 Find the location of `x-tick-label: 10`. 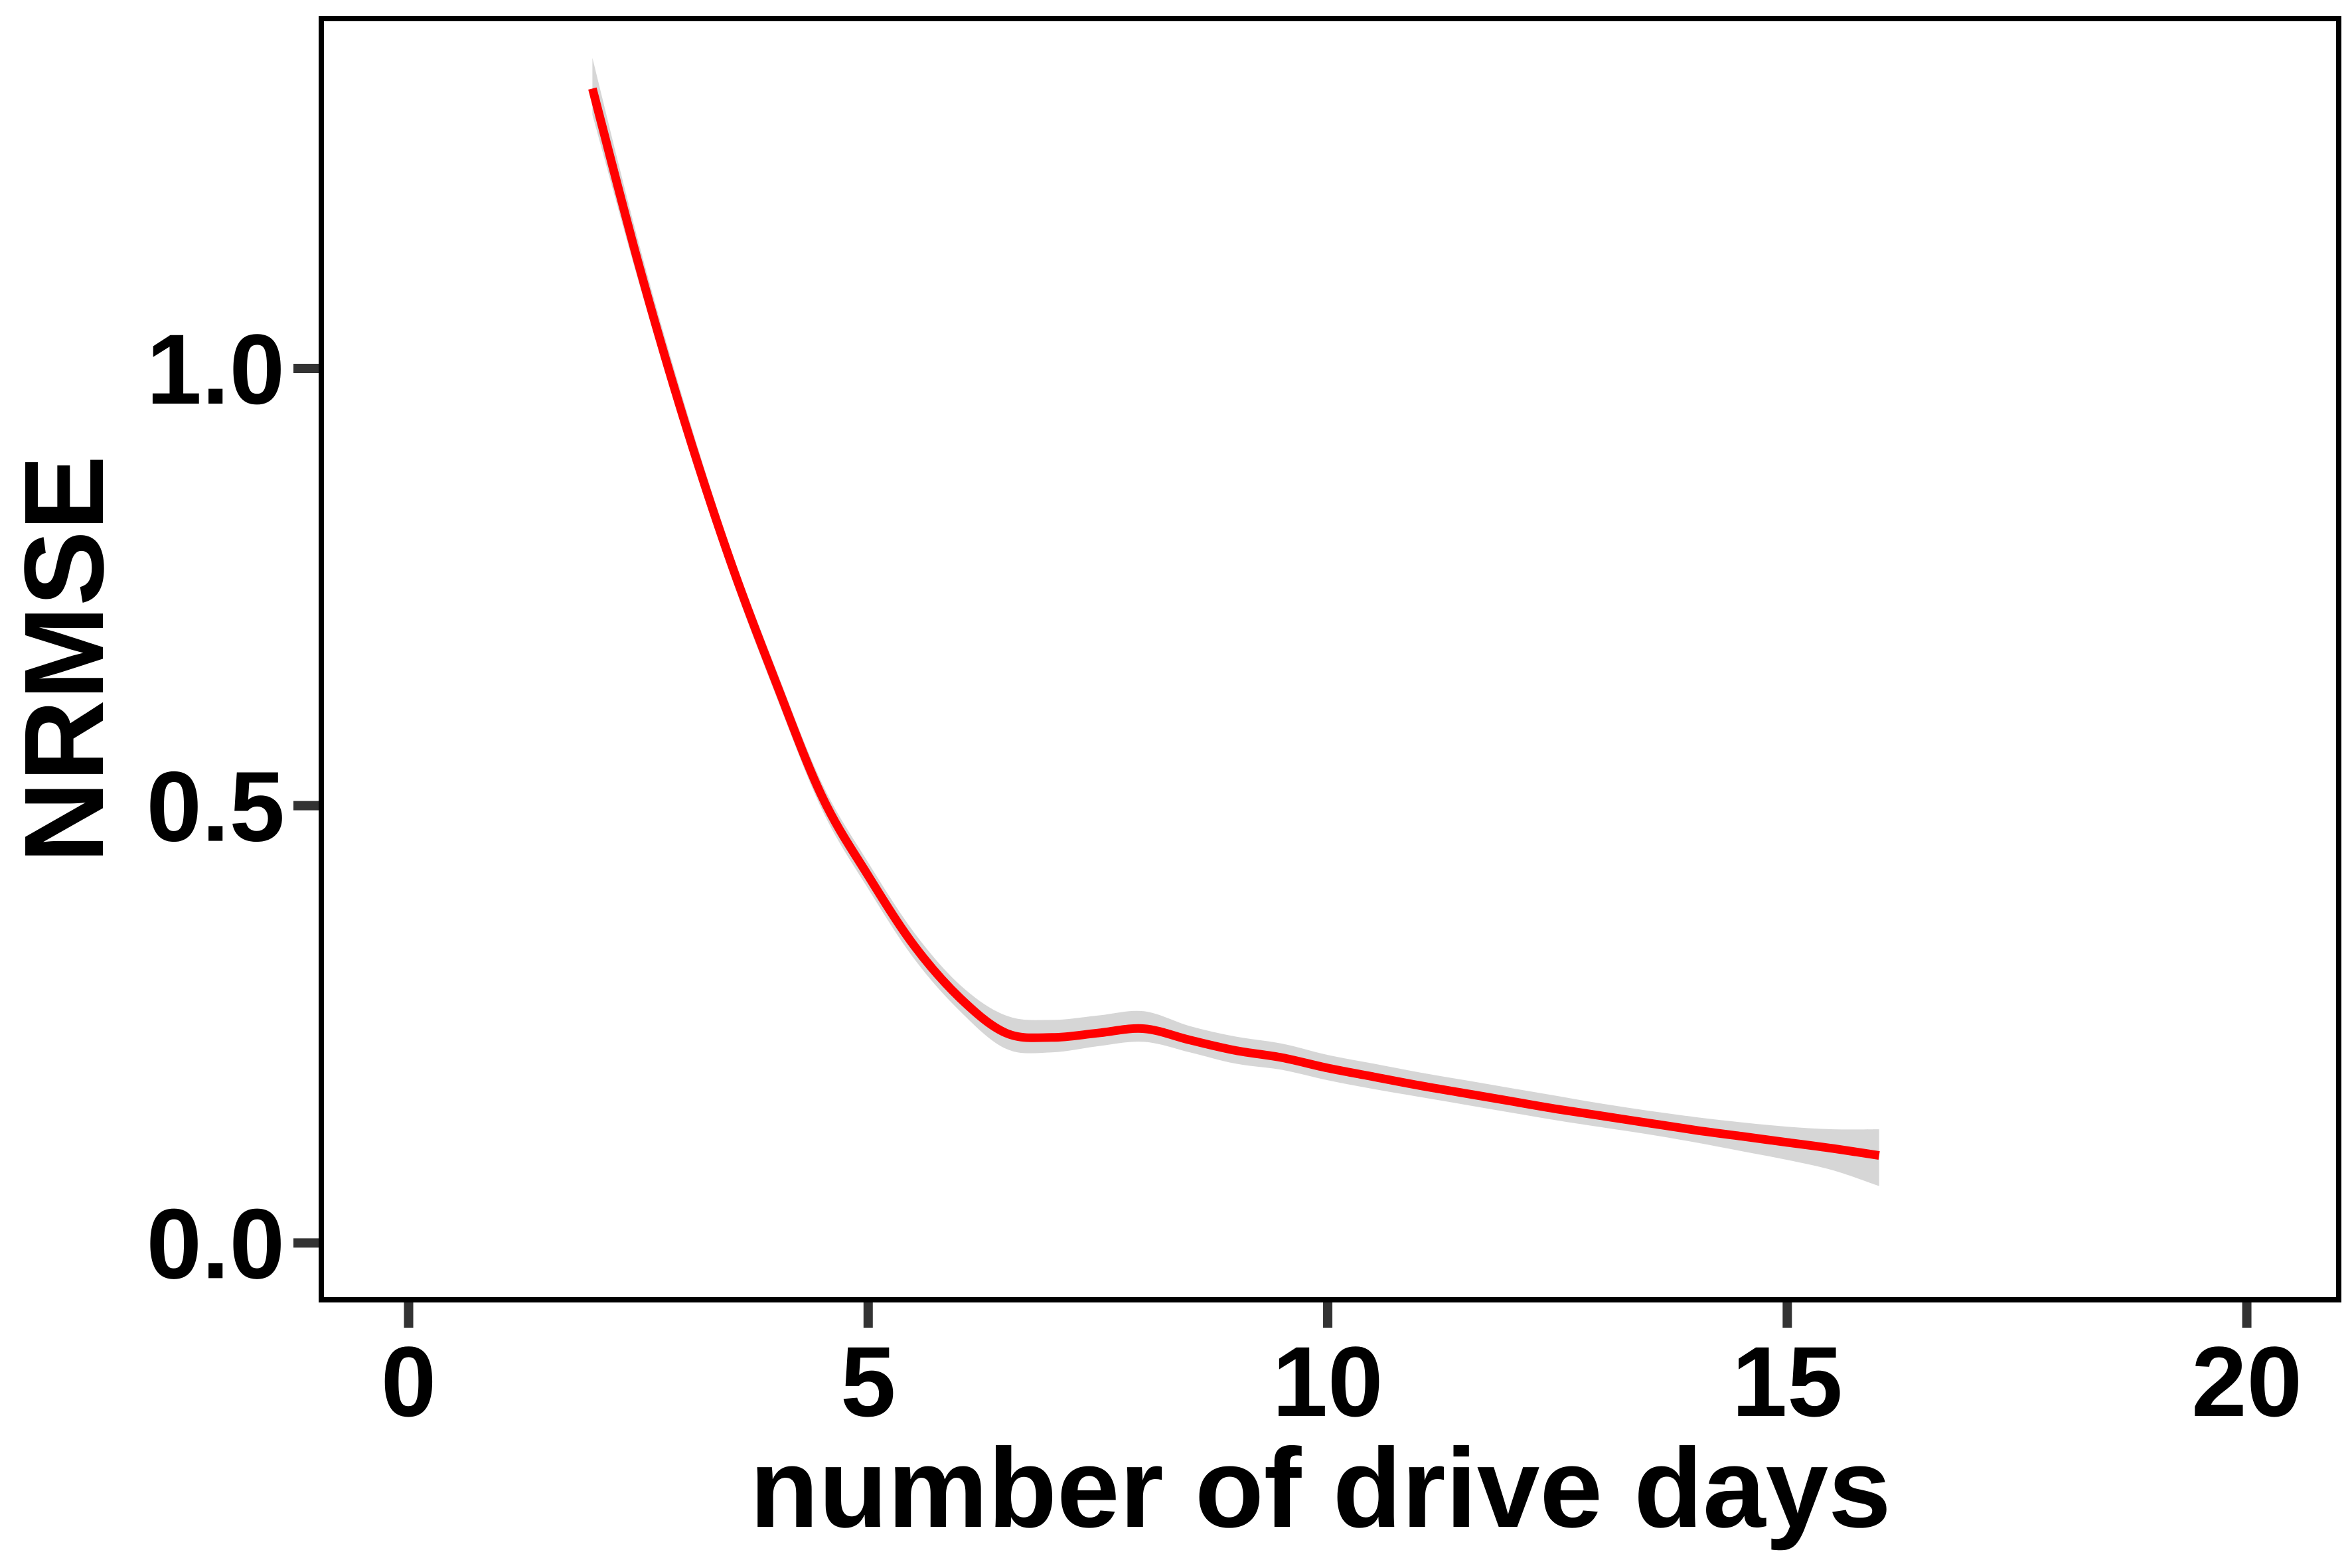

x-tick-label: 10 is located at coordinates (1328, 1382).